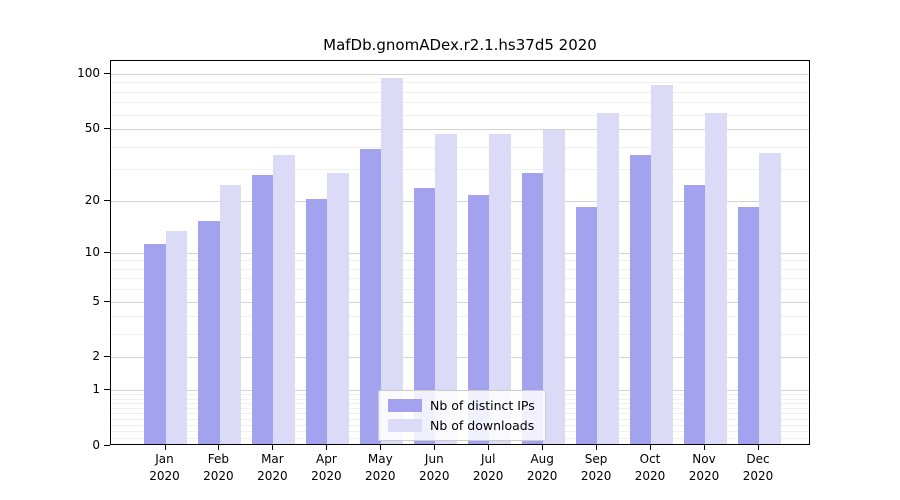 The width and height of the screenshot is (900, 500). I want to click on x-tick-month: Jun, so click(434, 459).